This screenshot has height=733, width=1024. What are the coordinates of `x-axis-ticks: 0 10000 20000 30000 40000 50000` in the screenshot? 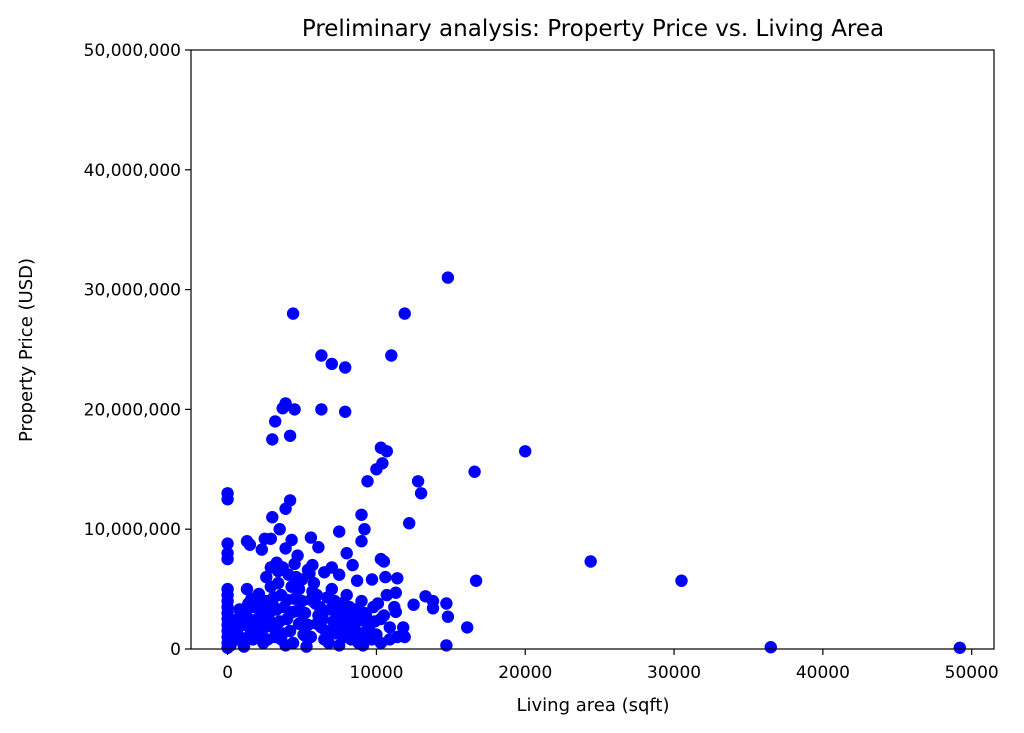 It's located at (610, 666).